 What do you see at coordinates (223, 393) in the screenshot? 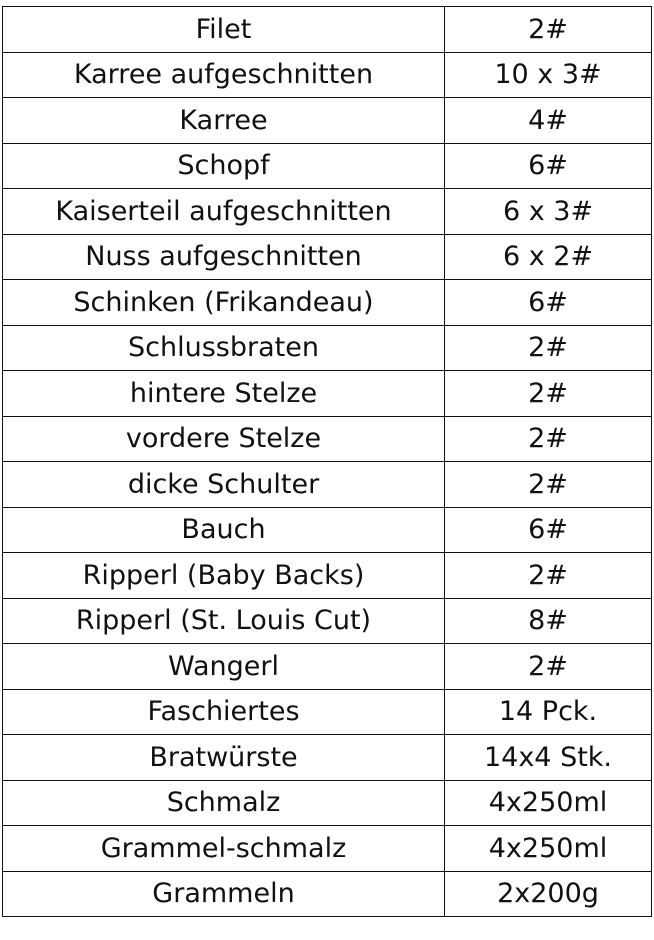
I see `item-name-cell: hintere Stelze` at bounding box center [223, 393].